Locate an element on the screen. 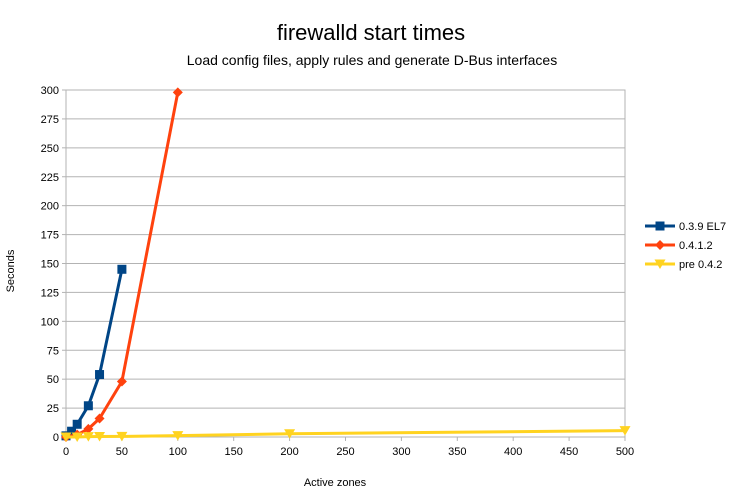 This screenshot has height=496, width=745. y-tick-label: 75 is located at coordinates (53, 351).